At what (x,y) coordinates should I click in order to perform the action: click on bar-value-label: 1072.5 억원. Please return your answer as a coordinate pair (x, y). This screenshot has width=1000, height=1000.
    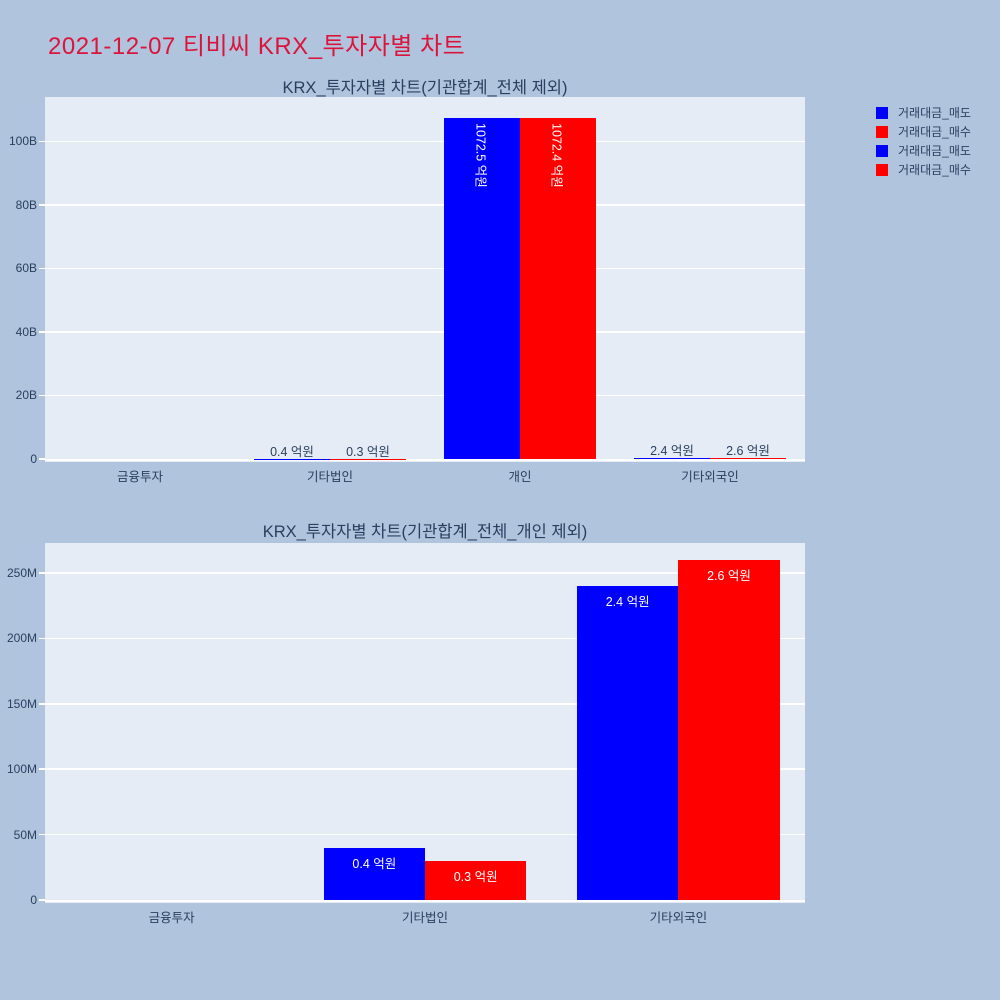
    Looking at the image, I should click on (480, 156).